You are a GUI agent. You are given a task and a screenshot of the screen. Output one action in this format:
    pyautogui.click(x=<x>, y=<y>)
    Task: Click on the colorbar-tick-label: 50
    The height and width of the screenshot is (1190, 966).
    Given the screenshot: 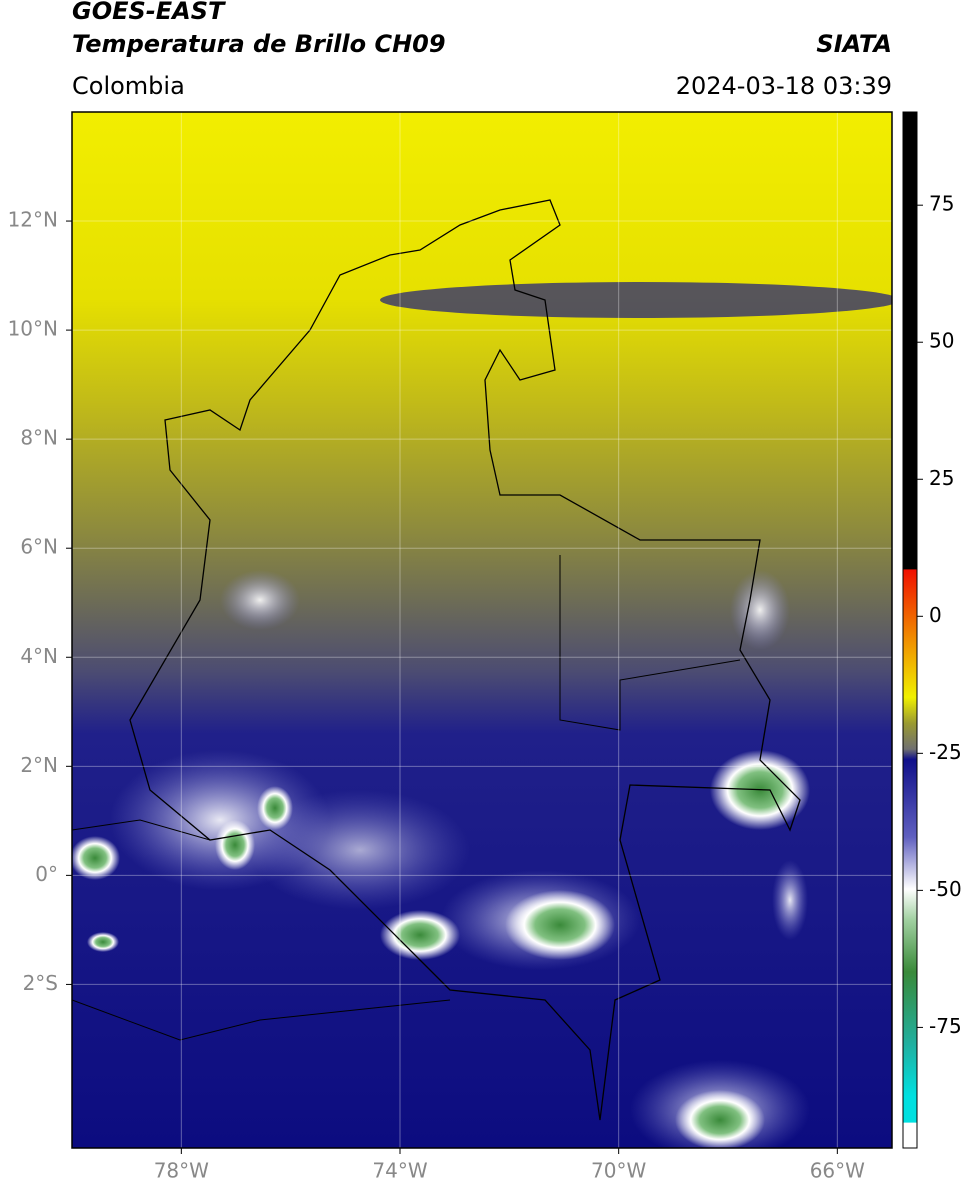 What is the action you would take?
    pyautogui.click(x=941, y=341)
    